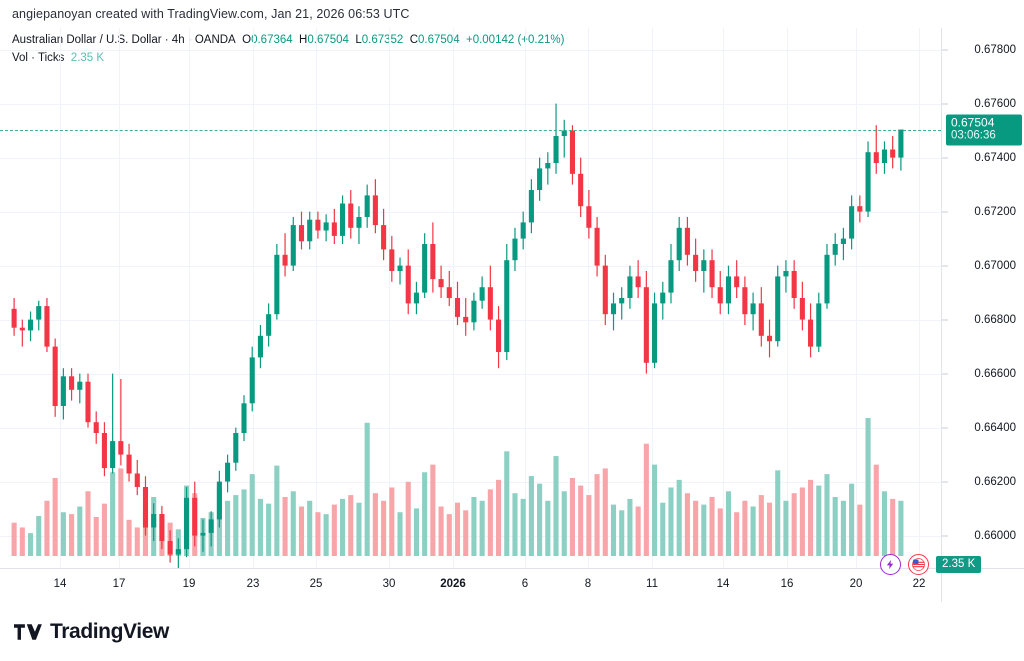  Describe the element at coordinates (588, 584) in the screenshot. I see `time-tick-label: 8` at that location.